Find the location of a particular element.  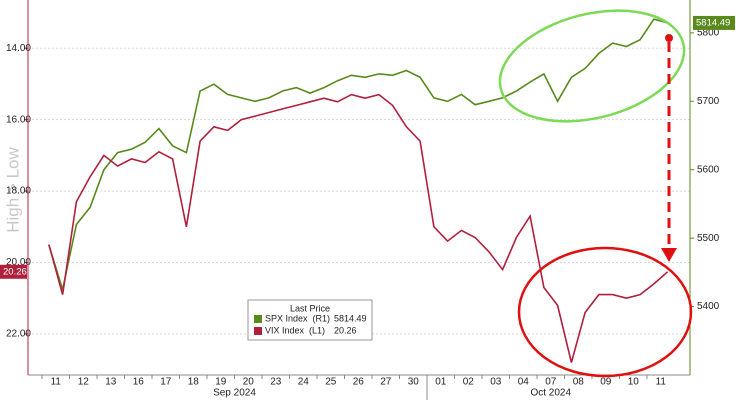

x-tick-label: 30 is located at coordinates (414, 382).